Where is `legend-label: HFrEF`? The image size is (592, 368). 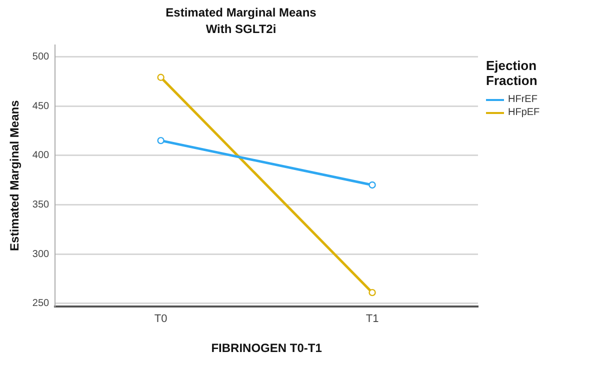
legend-label: HFrEF is located at coordinates (523, 99).